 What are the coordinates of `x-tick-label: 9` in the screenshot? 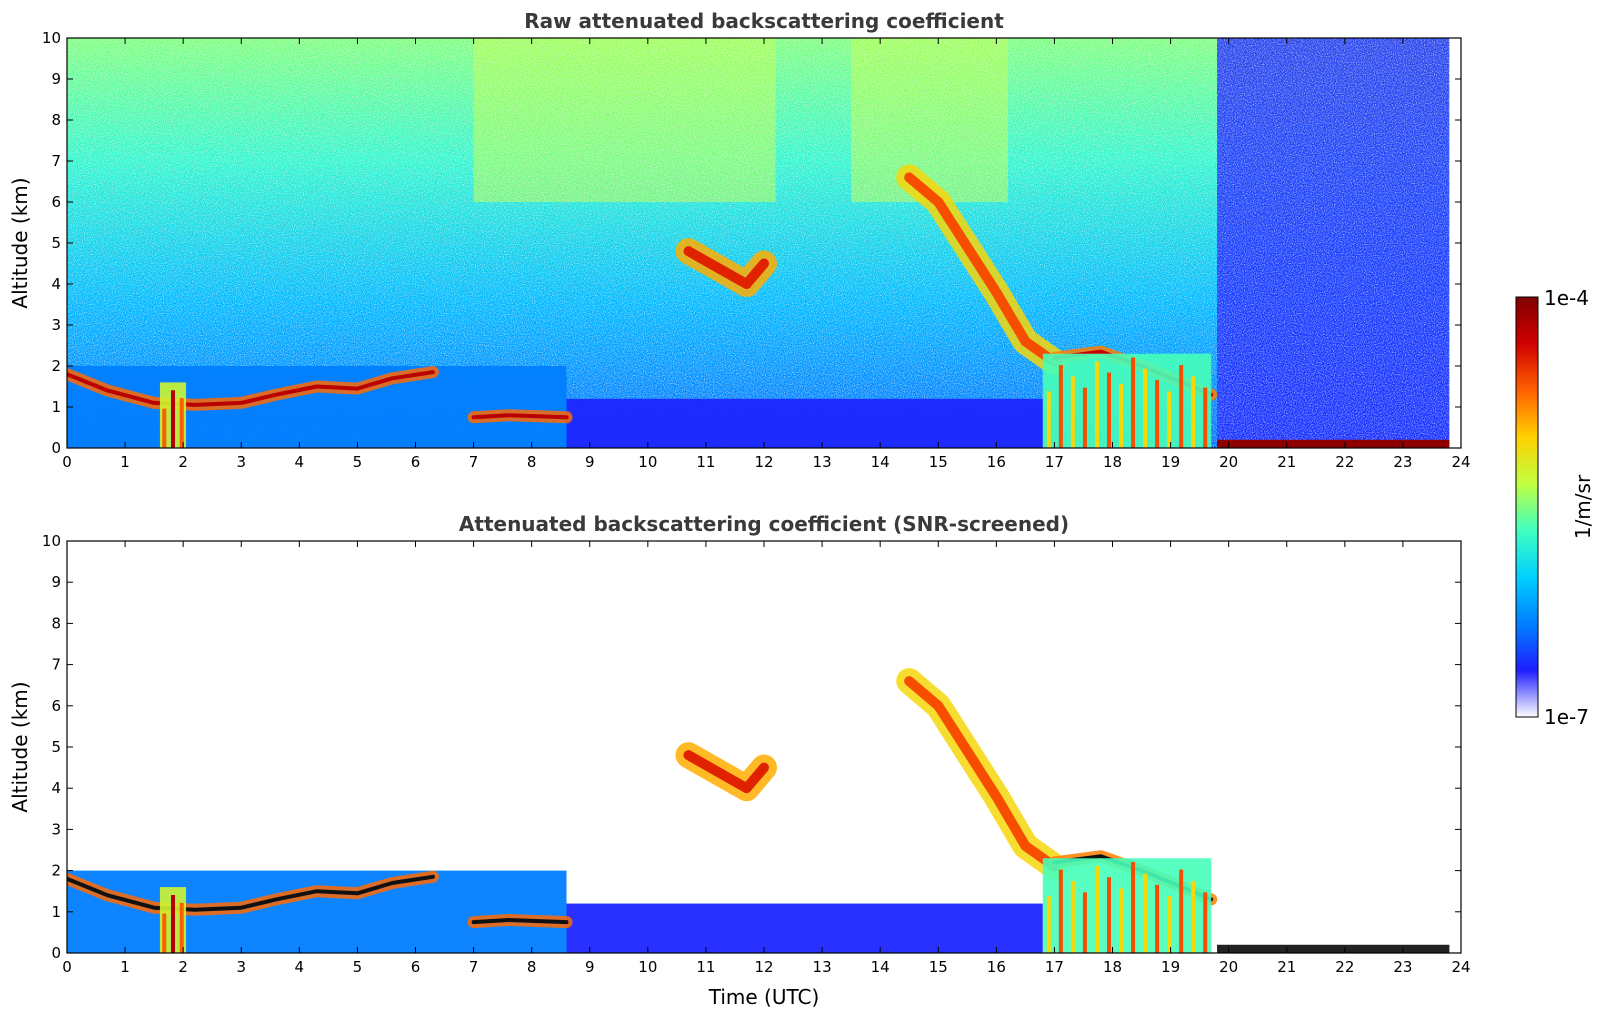 It's located at (590, 462).